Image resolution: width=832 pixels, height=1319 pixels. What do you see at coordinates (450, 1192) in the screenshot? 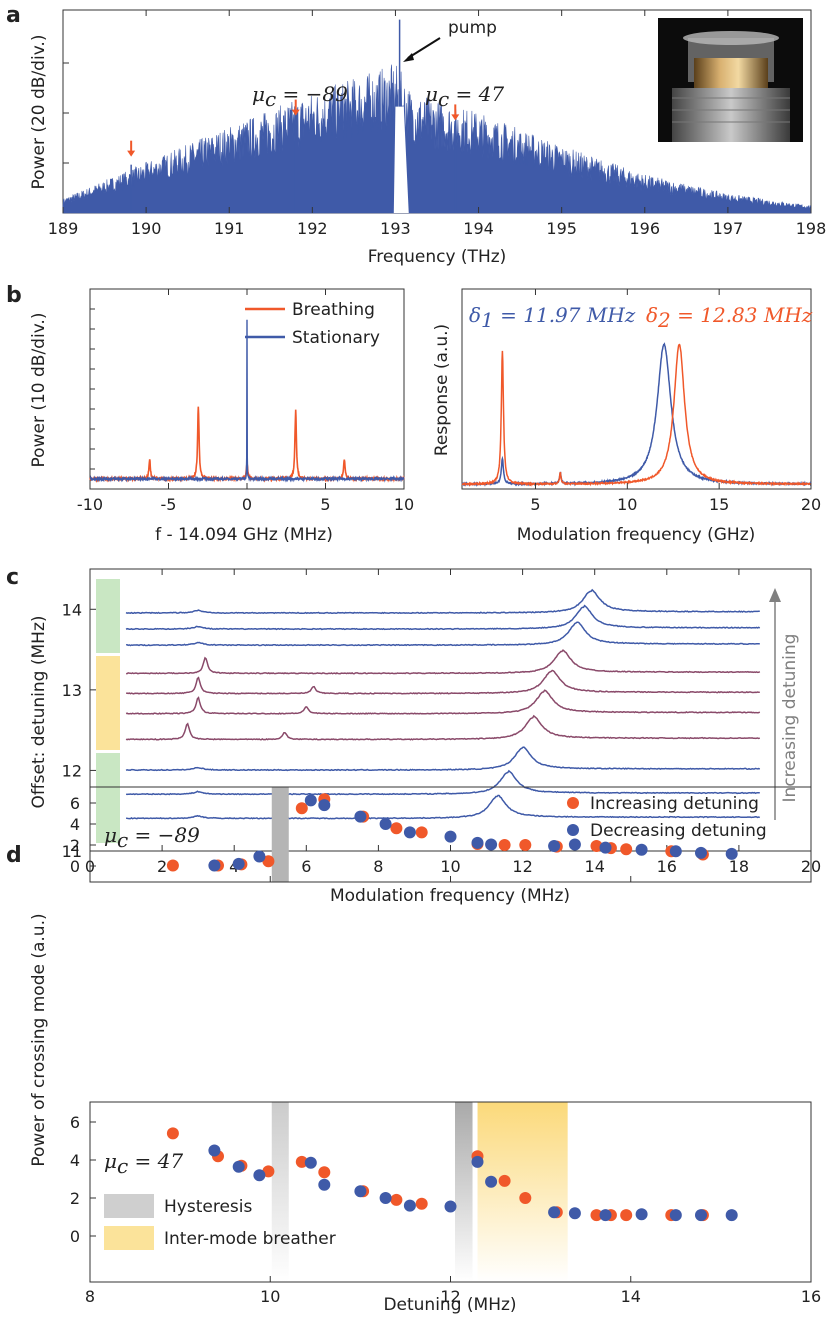
I see `panel-d-bottom-frame` at bounding box center [450, 1192].